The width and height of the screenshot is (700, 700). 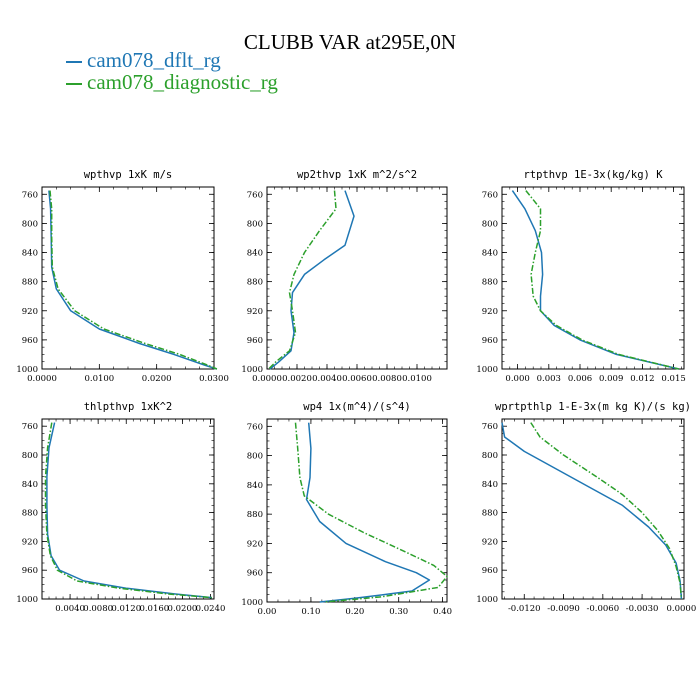 I want to click on panel-title: thlpthvp 1xK^2, so click(x=128, y=407).